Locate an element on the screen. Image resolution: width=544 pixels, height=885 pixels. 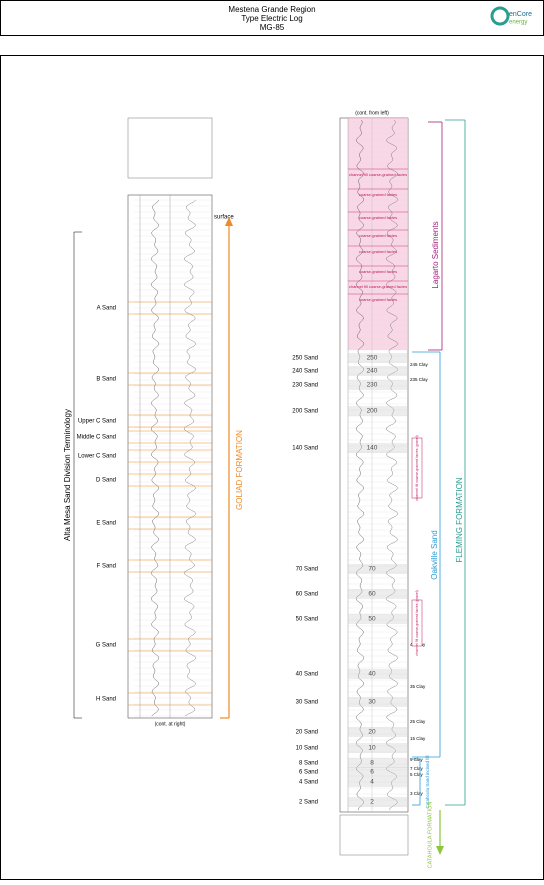
sand-label: 70 Sand is located at coordinates (307, 570).